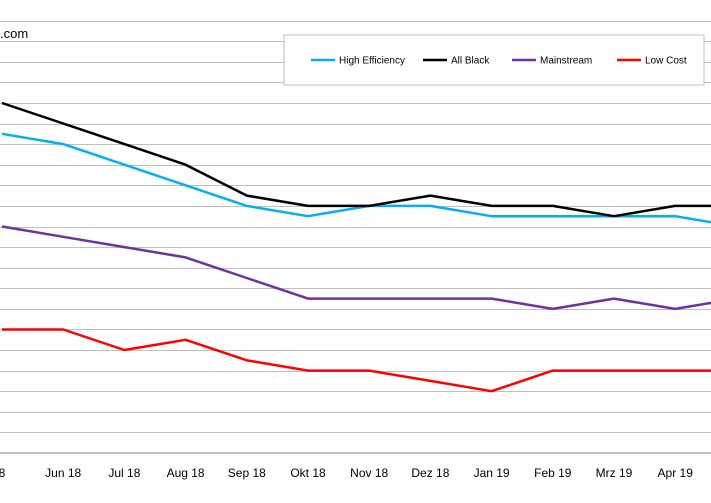 This screenshot has width=711, height=503. What do you see at coordinates (308, 473) in the screenshot?
I see `x-tick-label: Okt 18` at bounding box center [308, 473].